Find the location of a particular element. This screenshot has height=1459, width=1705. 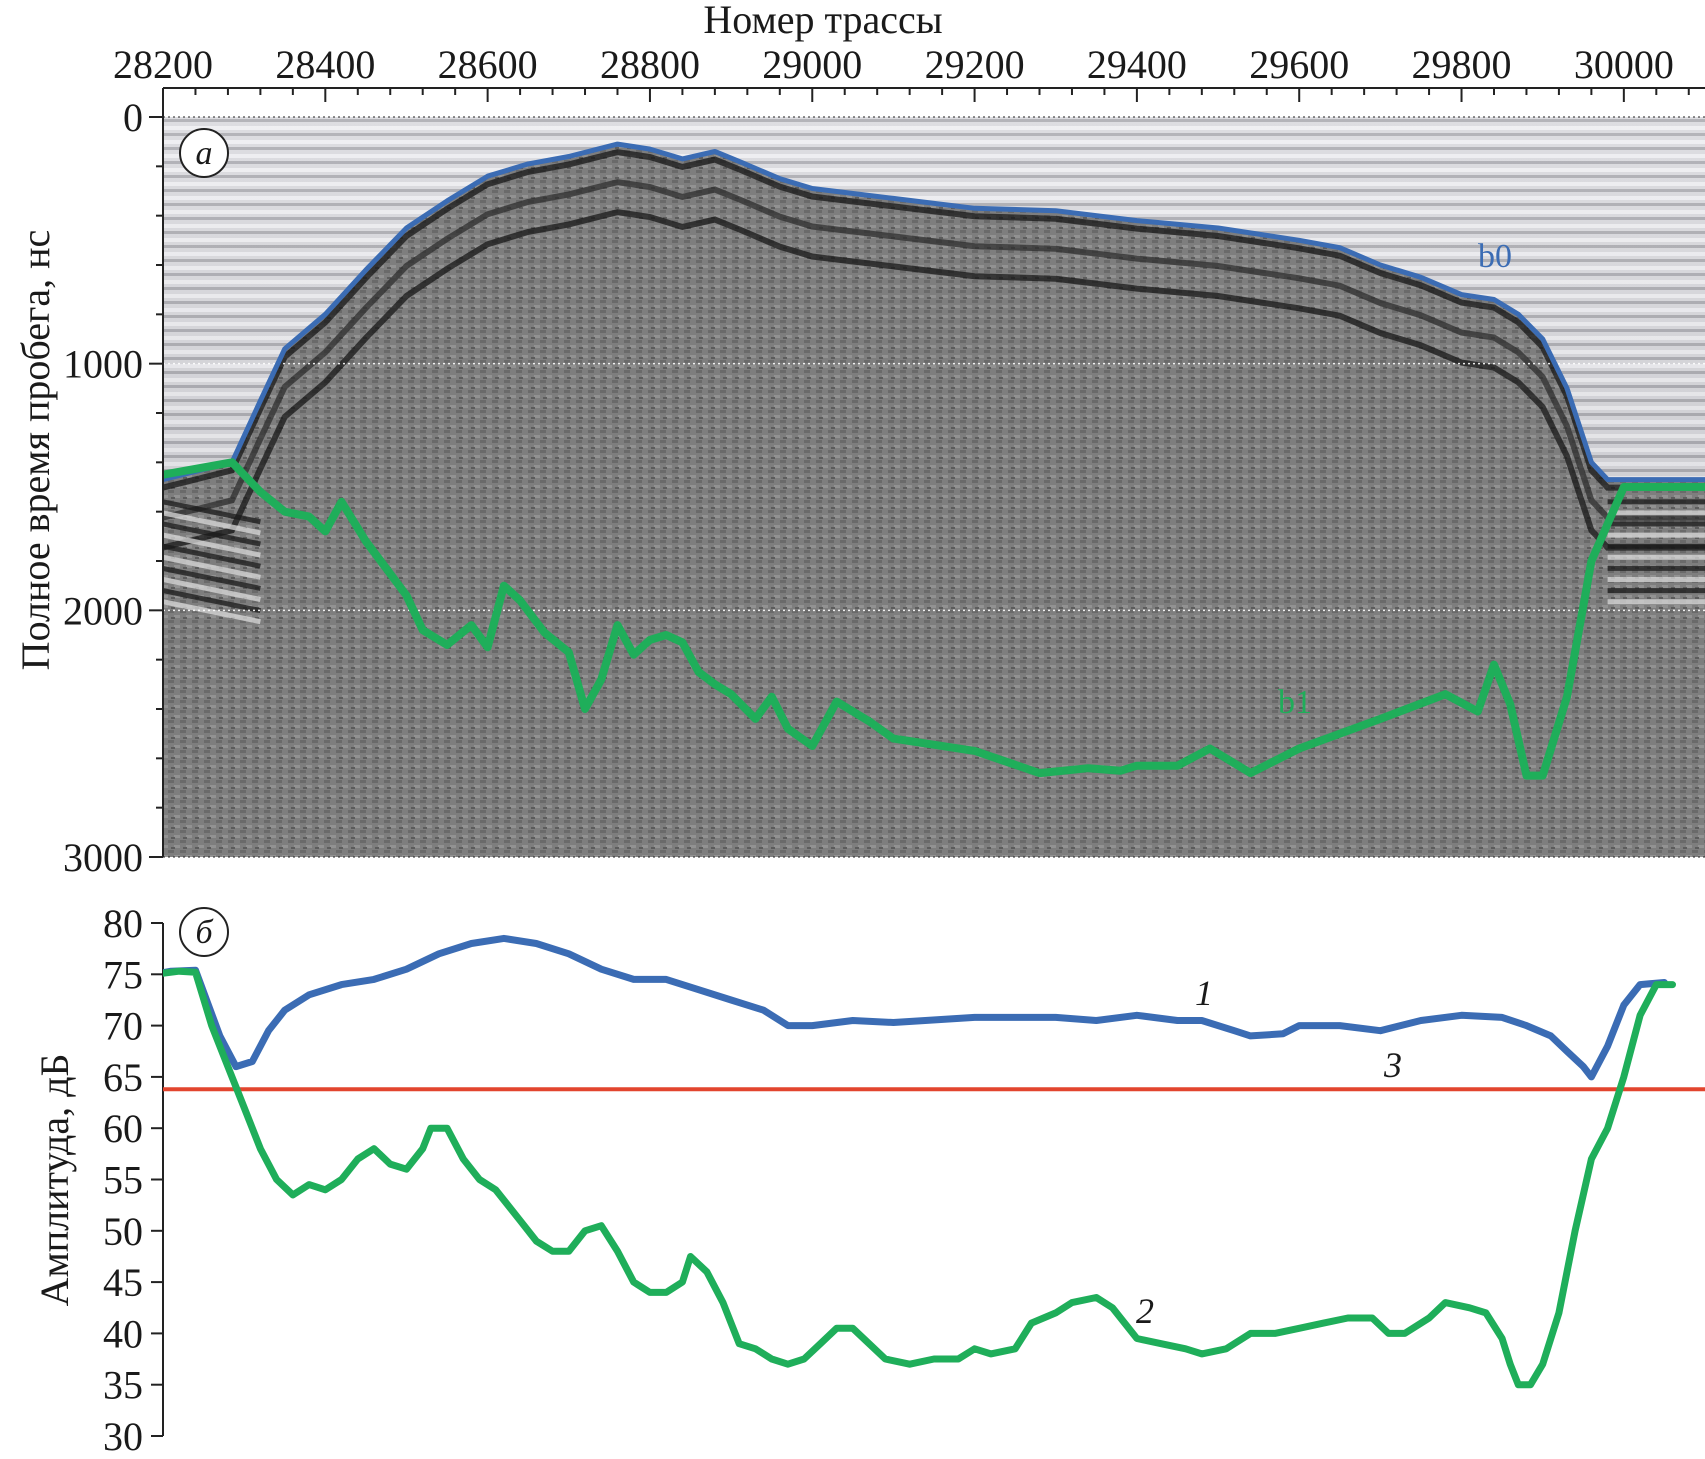

amplitude-y-tick-label: 35 is located at coordinates (123, 1385).